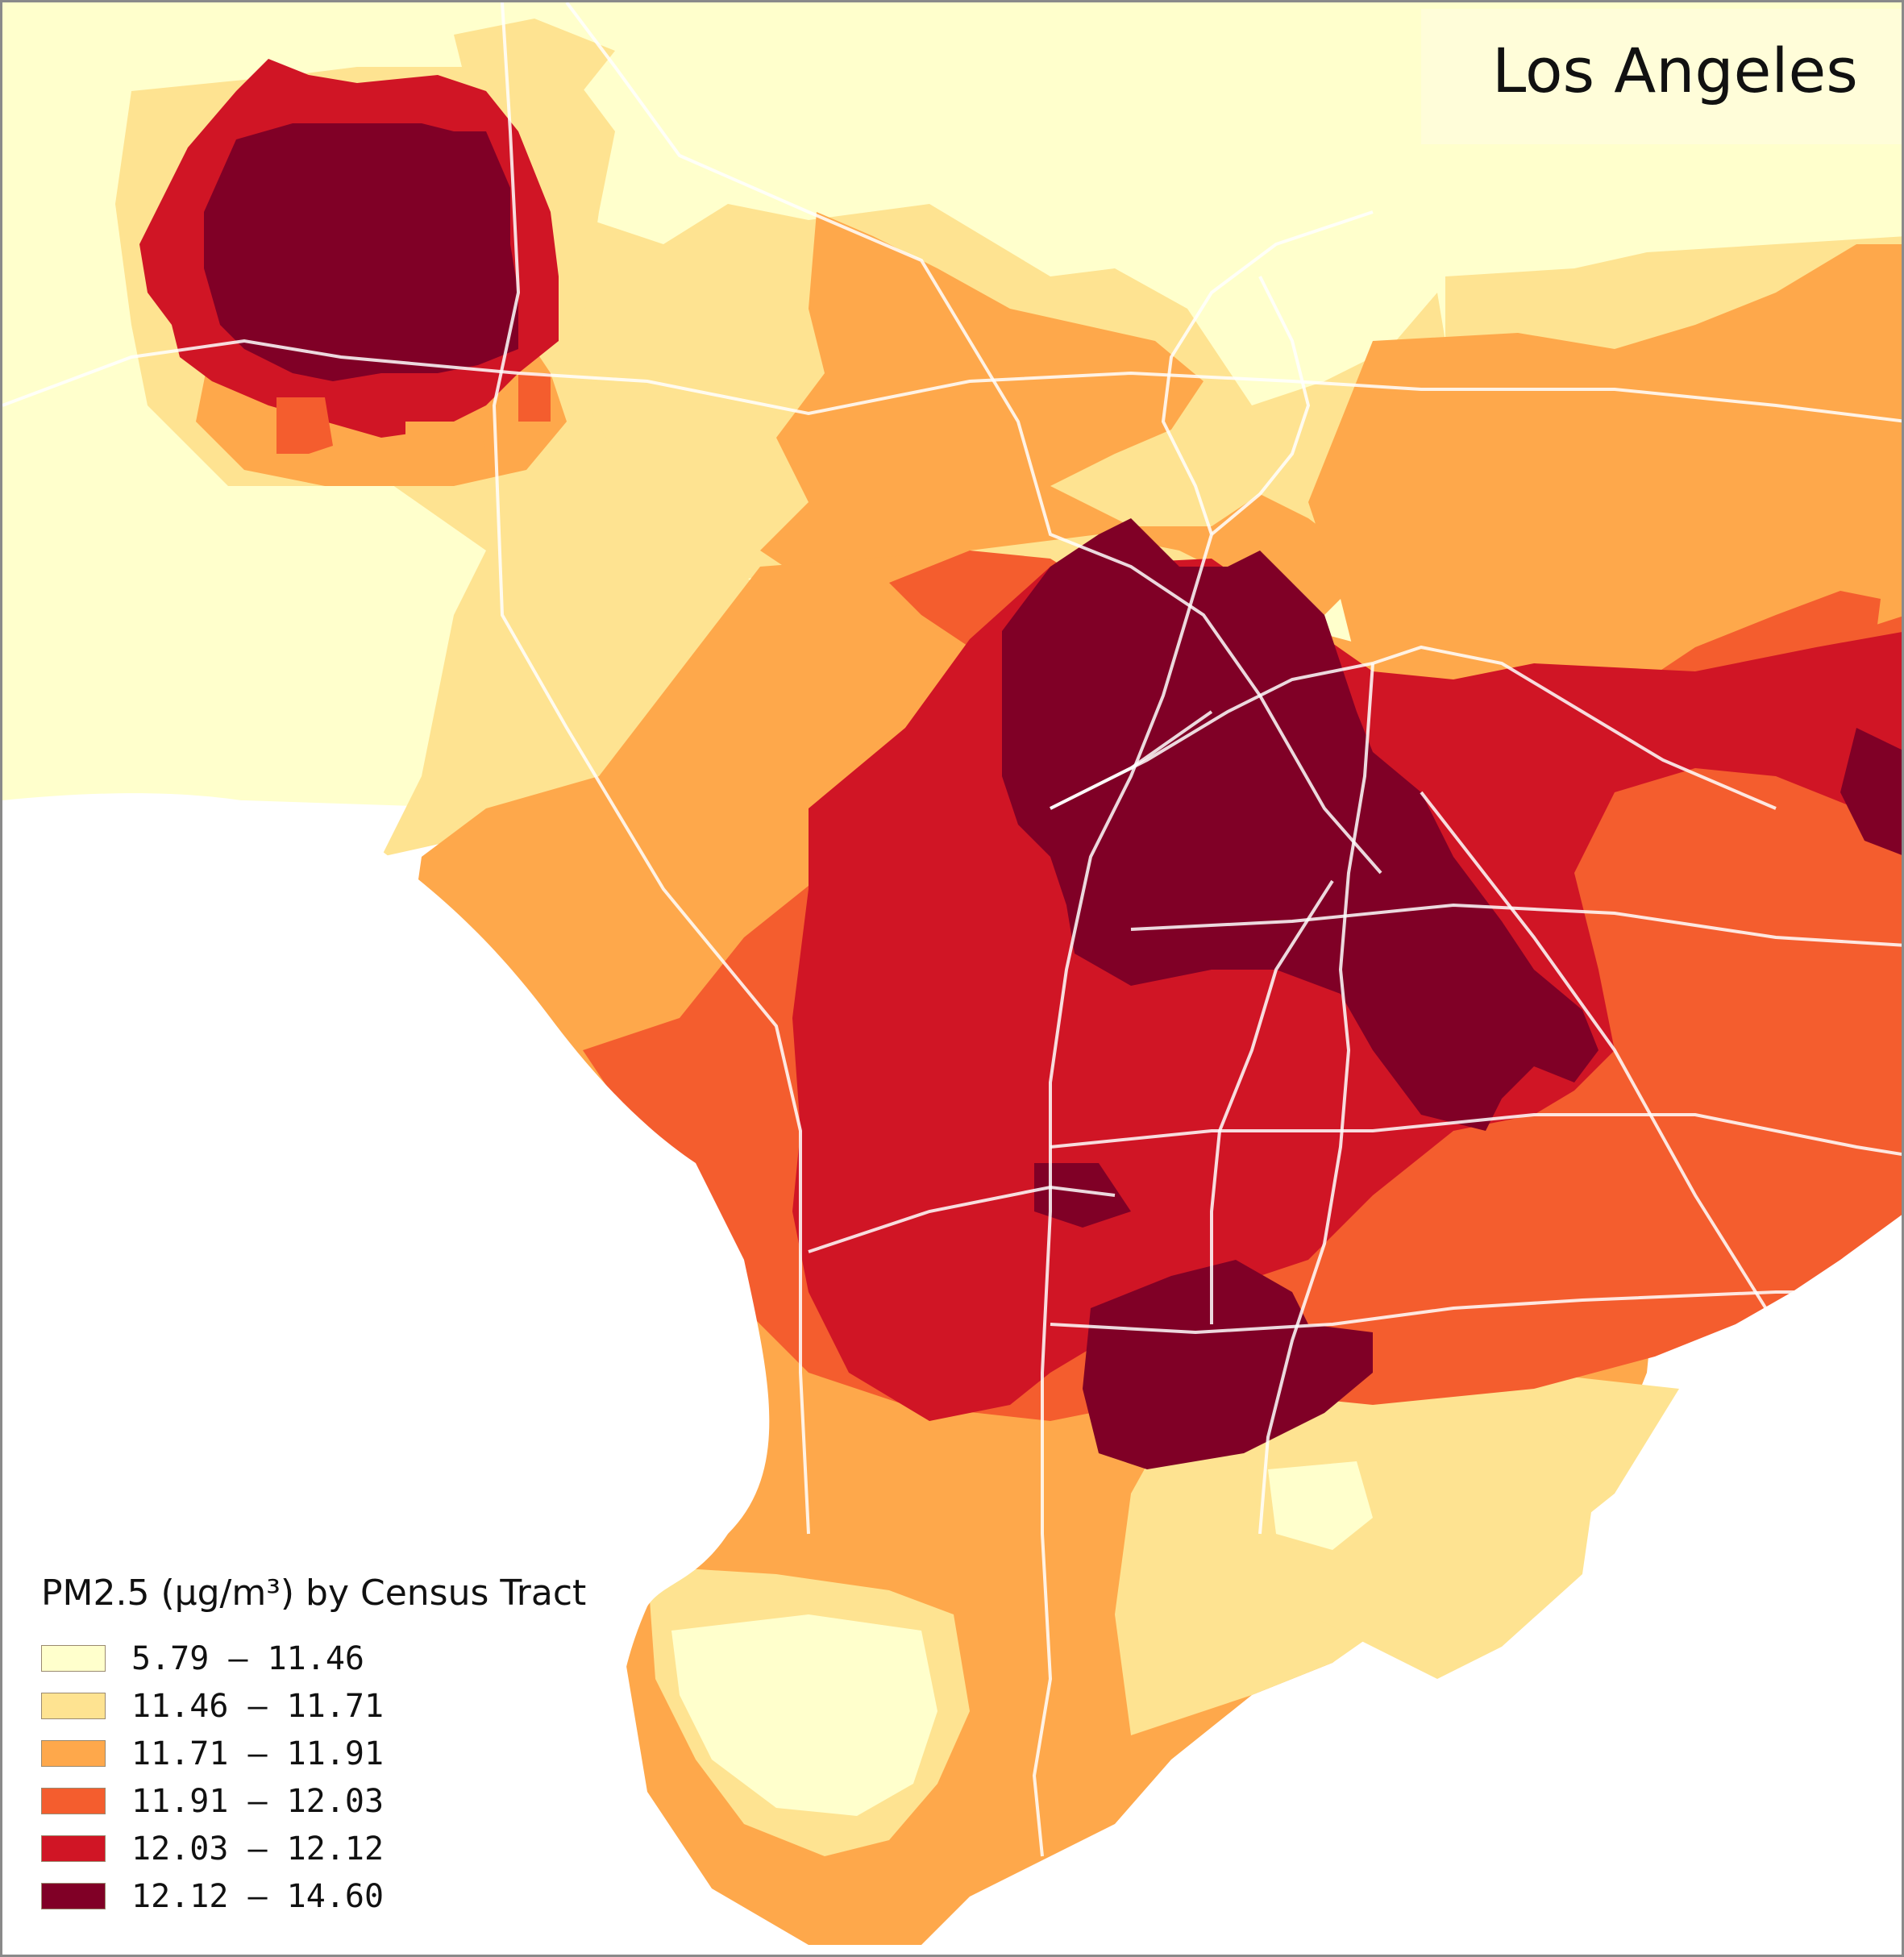  What do you see at coordinates (1675, 70) in the screenshot?
I see `map-title: Los Angeles` at bounding box center [1675, 70].